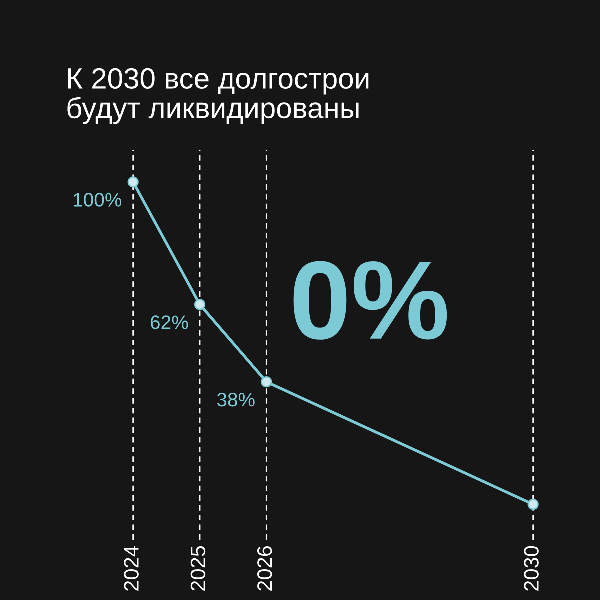 Image resolution: width=600 pixels, height=600 pixels. I want to click on data-label: 100%, so click(98, 200).